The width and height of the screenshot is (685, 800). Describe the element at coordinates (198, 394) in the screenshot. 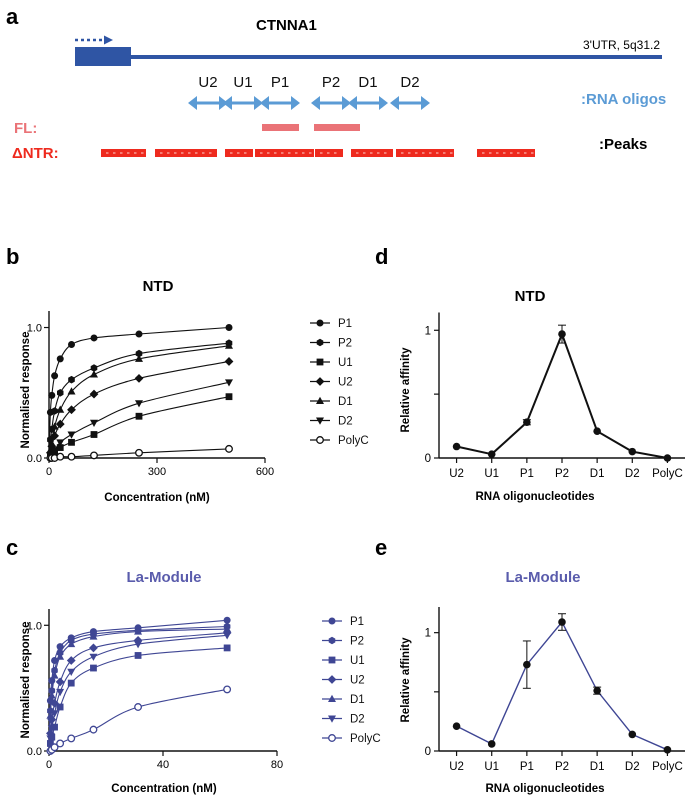

I see `chart-b-plot: 0 300 600 0.0 1.0 P1 P2 U1 U2 D1 D2 PolyC` at that location.